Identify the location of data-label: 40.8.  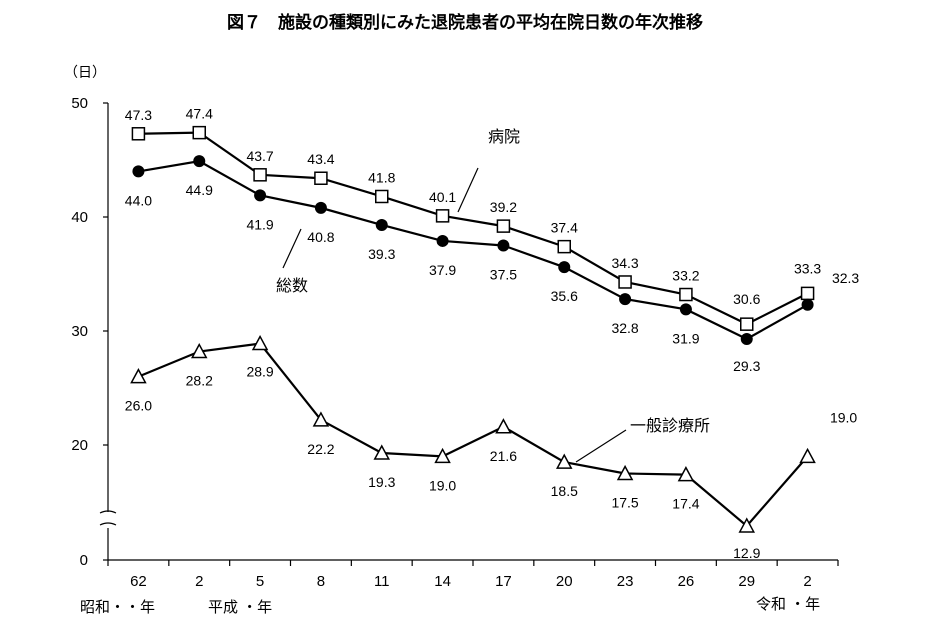
(320, 237).